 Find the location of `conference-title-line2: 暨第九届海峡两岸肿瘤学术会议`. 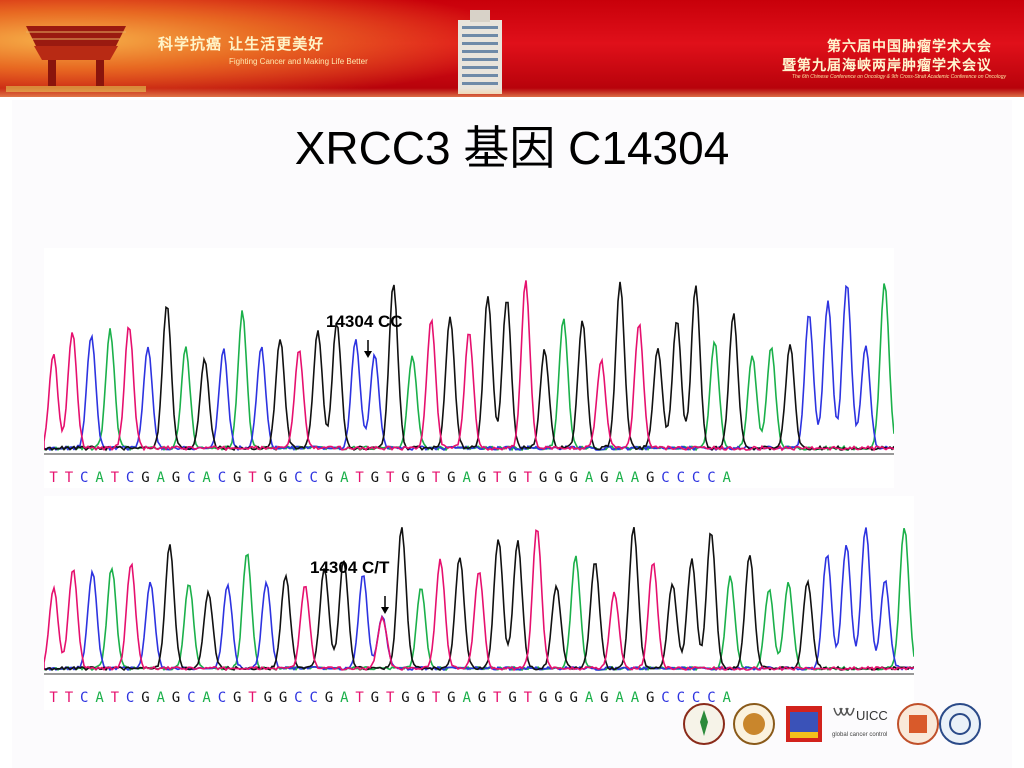

conference-title-line2: 暨第九届海峡两岸肿瘤学术会议 is located at coordinates (887, 66).